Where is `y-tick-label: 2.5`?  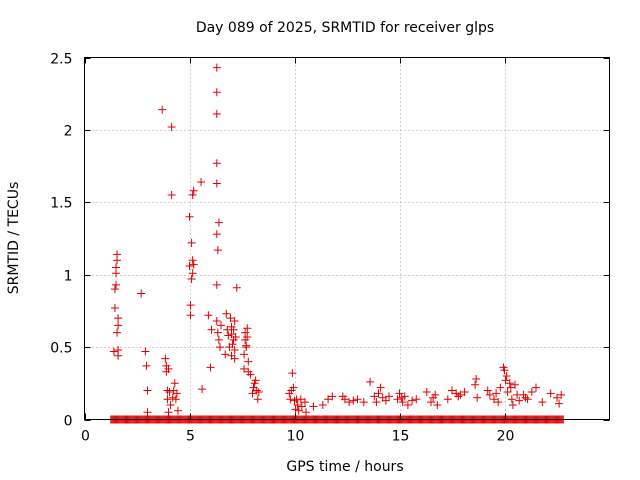
y-tick-label: 2.5 is located at coordinates (61, 60).